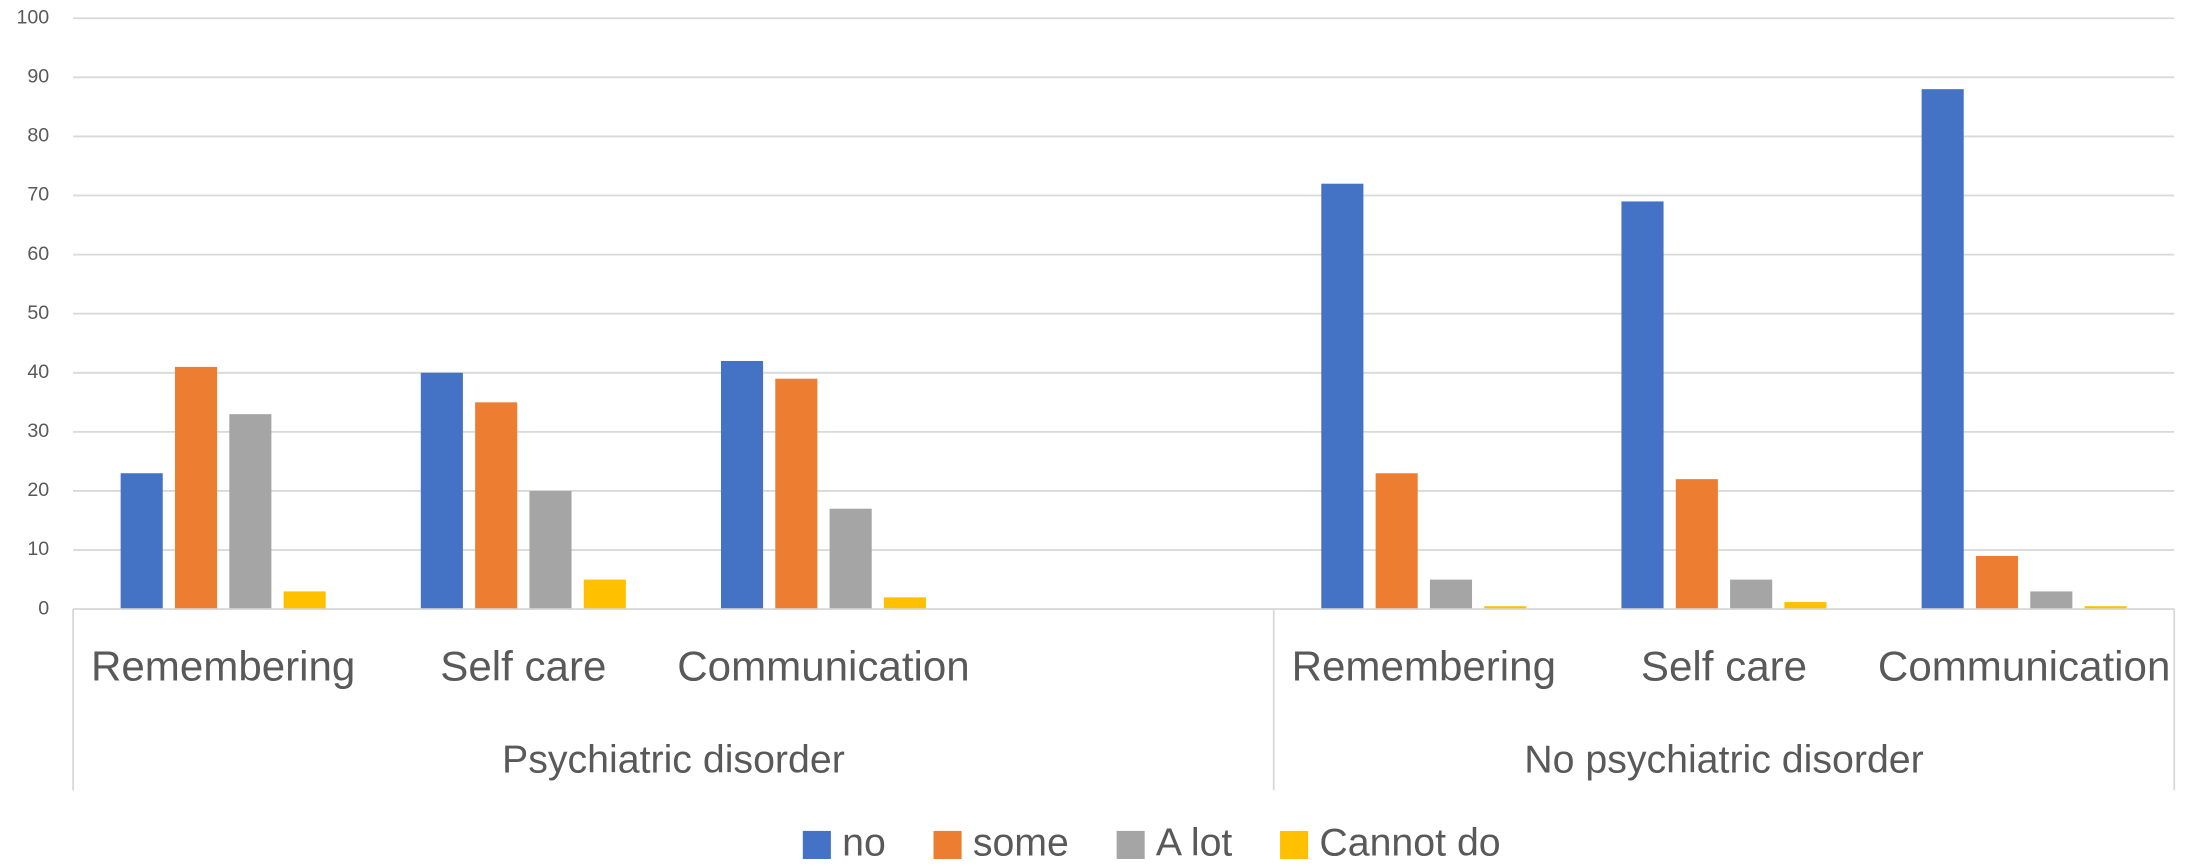 The width and height of the screenshot is (2201, 866). What do you see at coordinates (38, 254) in the screenshot?
I see `y-tick-label: 60` at bounding box center [38, 254].